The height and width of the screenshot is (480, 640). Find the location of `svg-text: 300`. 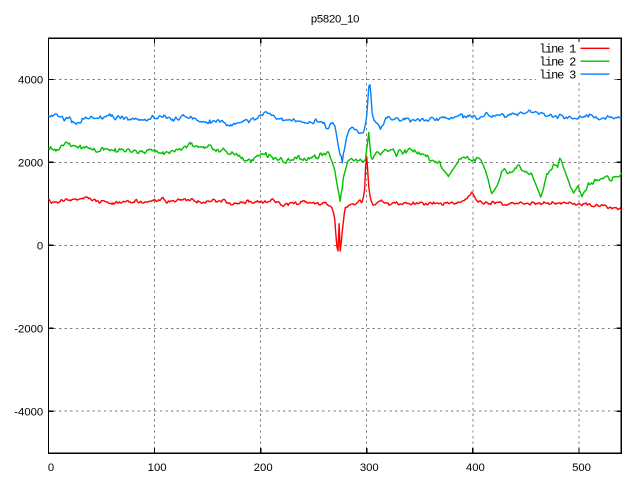

svg-text: 300 is located at coordinates (369, 468).